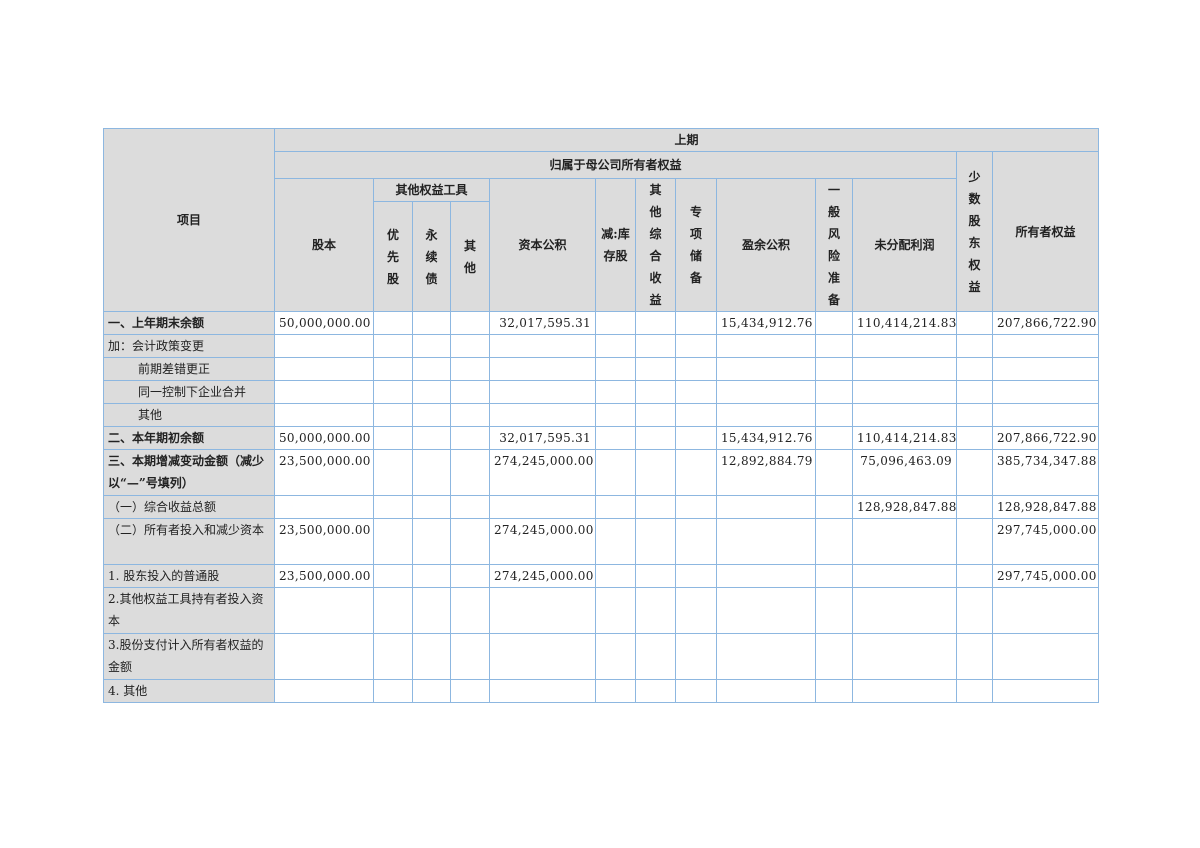  What do you see at coordinates (189, 369) in the screenshot?
I see `row-label: 前期差错更正` at bounding box center [189, 369].